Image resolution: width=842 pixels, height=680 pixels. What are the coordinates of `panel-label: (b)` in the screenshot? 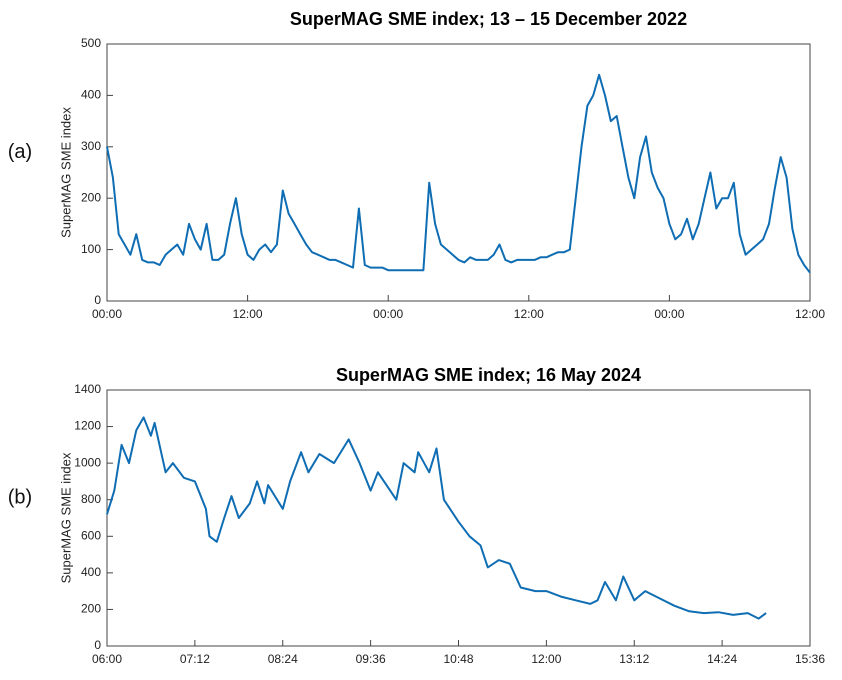 It's located at (20, 497).